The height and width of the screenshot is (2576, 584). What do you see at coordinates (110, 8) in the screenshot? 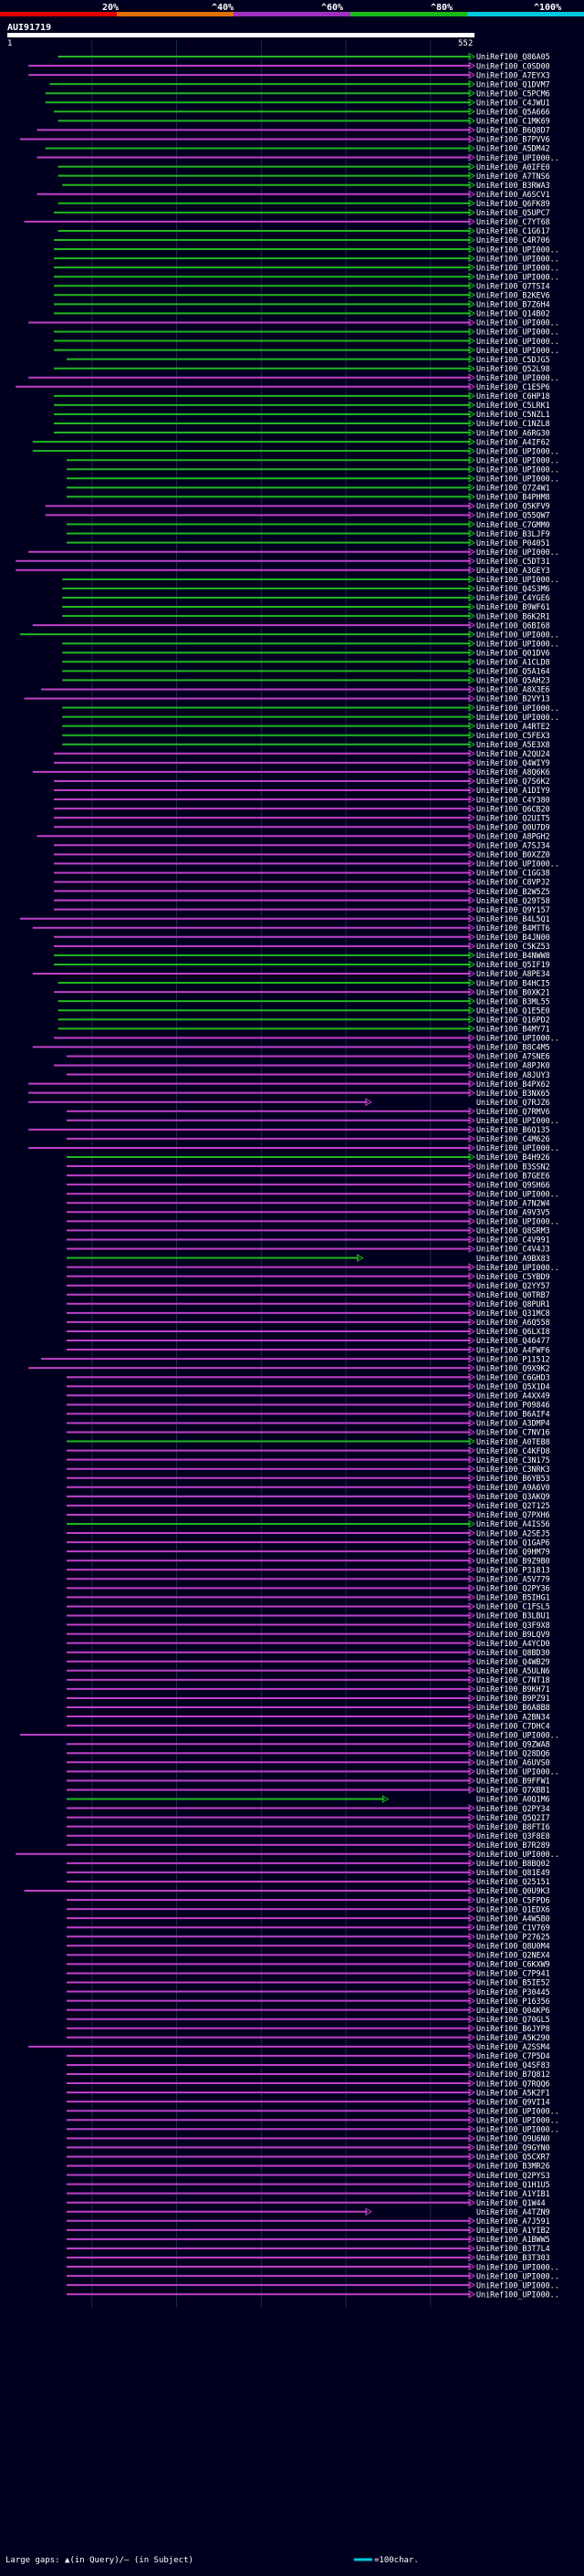
I see `identity-scale-label: 20%` at bounding box center [110, 8].